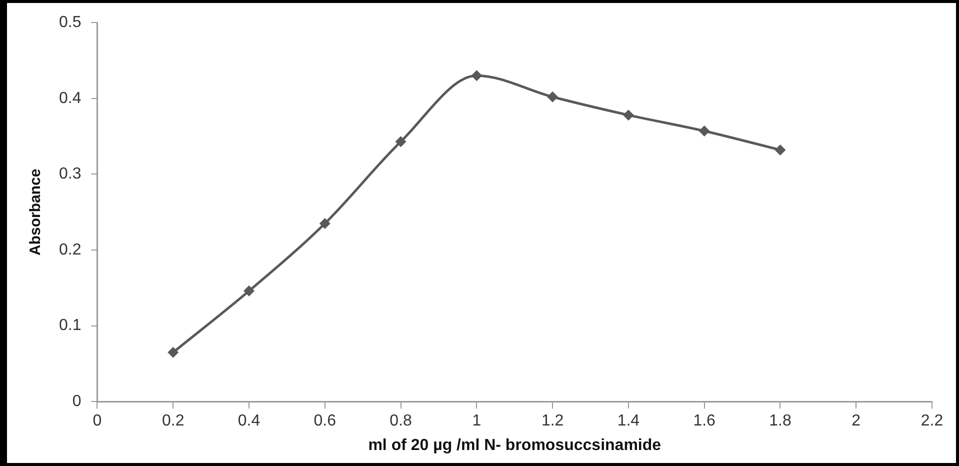 This screenshot has height=466, width=959. Describe the element at coordinates (325, 421) in the screenshot. I see `x-tick-label: 0.6` at that location.